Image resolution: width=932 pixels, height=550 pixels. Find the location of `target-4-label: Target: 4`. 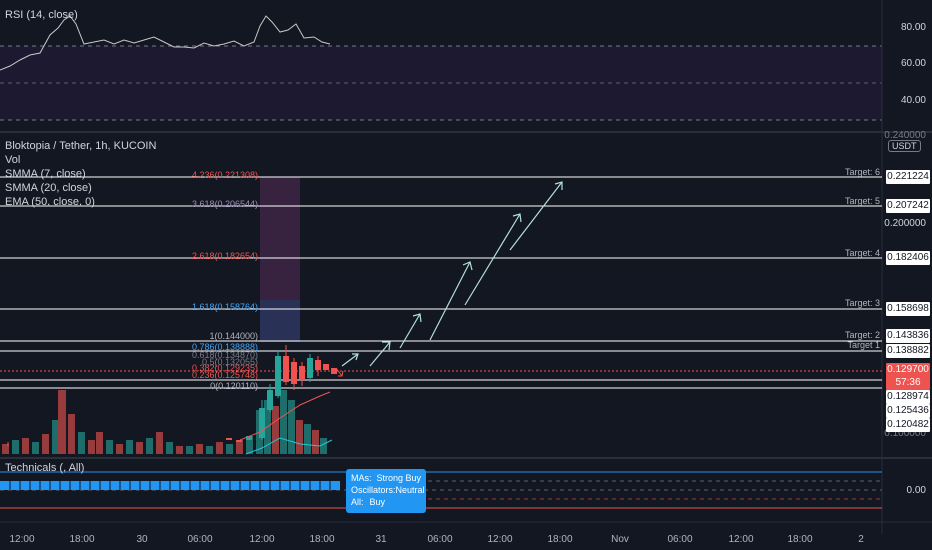

target-4-label: Target: 4 is located at coordinates (862, 253).